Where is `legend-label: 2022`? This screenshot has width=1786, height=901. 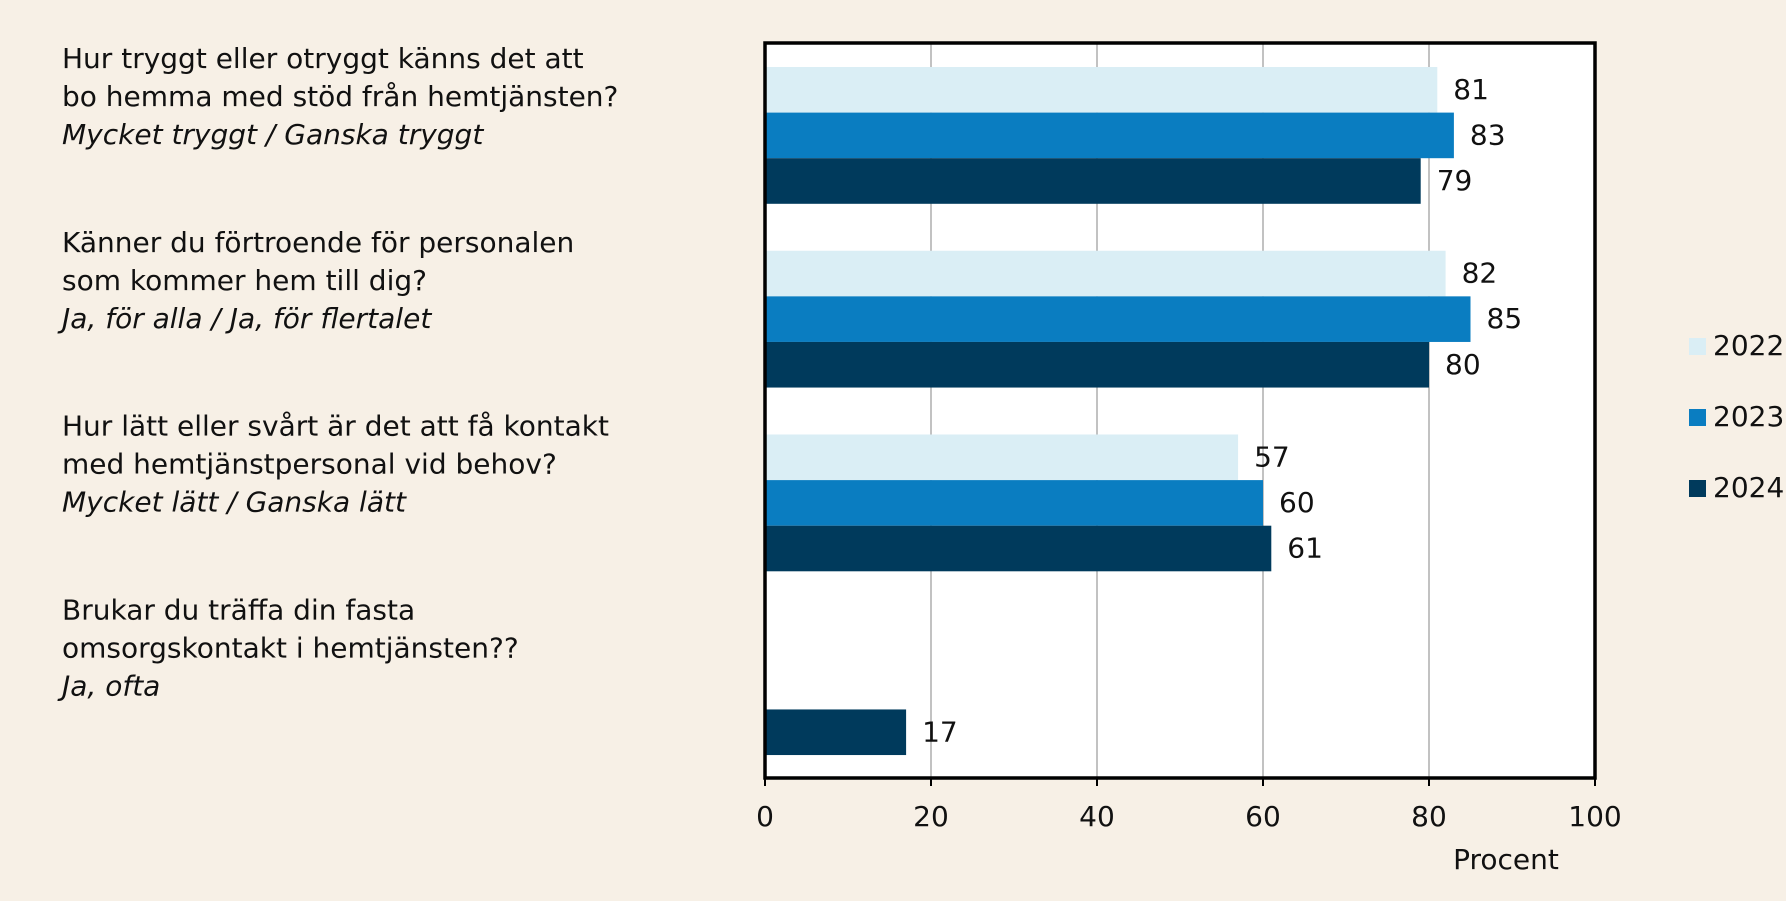 legend-label: 2022 is located at coordinates (1748, 345).